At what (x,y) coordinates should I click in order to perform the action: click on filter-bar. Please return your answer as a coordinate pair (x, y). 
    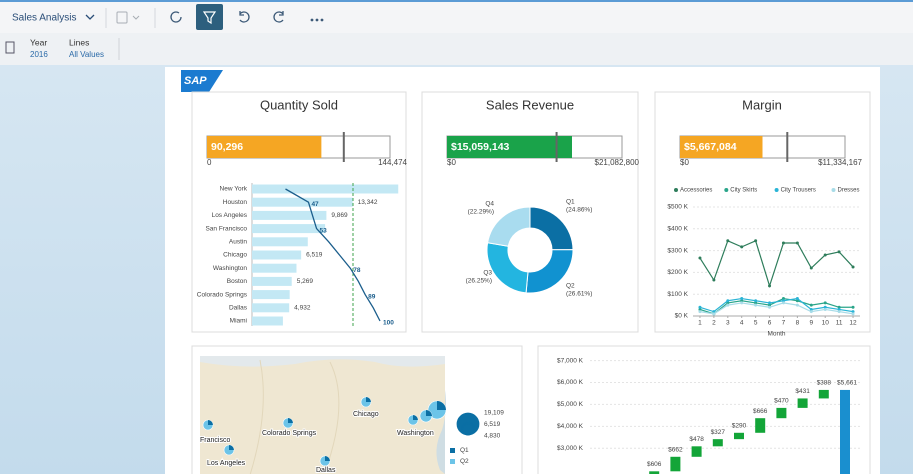
    Looking at the image, I should click on (456, 49).